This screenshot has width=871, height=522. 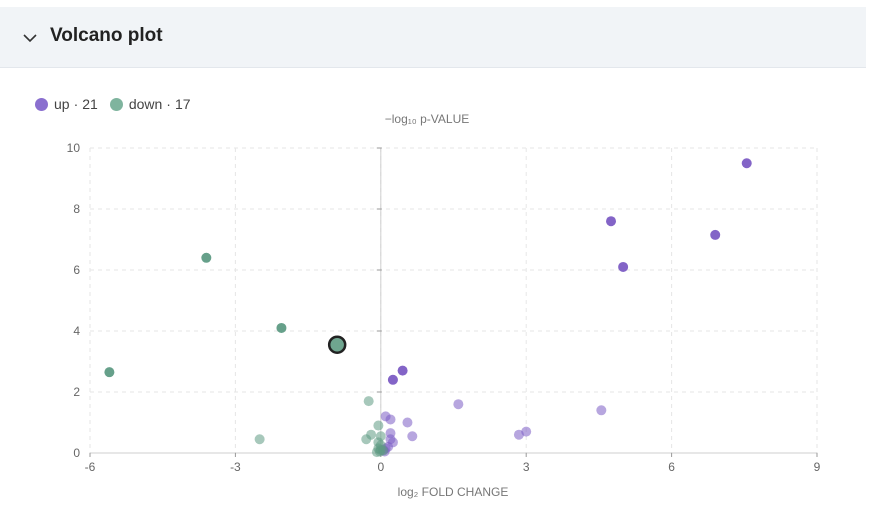 What do you see at coordinates (427, 119) in the screenshot?
I see `y-axis-title: −log₁₀ p-VALUE` at bounding box center [427, 119].